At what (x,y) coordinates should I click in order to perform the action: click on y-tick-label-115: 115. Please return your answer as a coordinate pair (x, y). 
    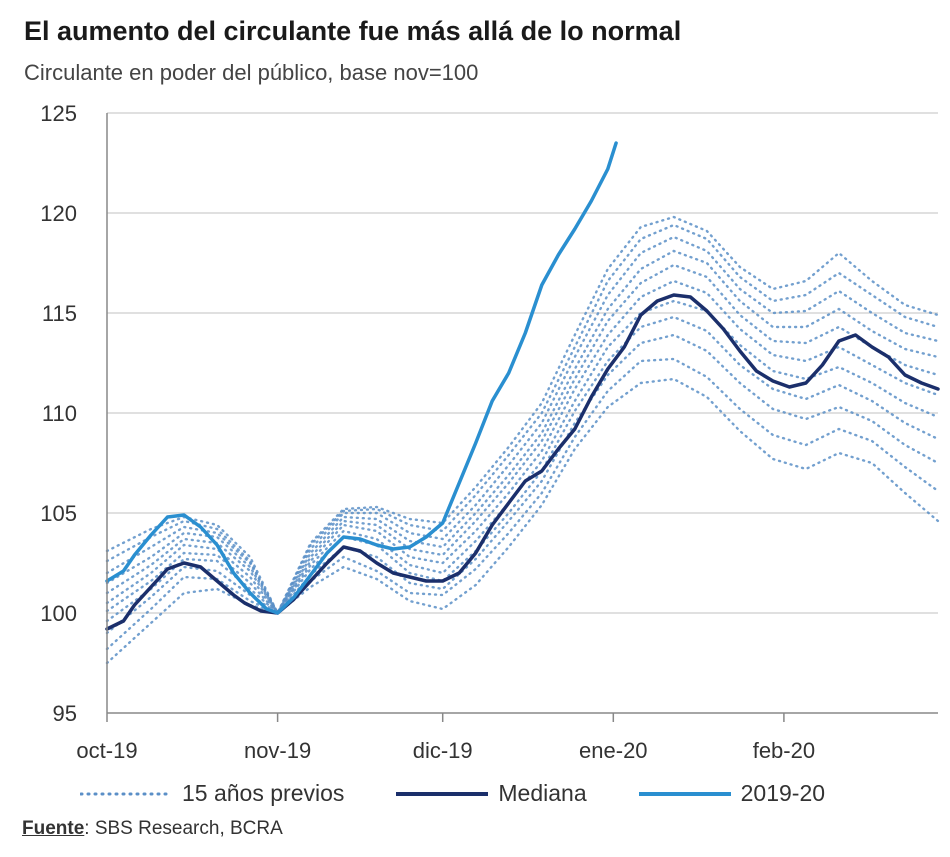
    Looking at the image, I should click on (59, 313).